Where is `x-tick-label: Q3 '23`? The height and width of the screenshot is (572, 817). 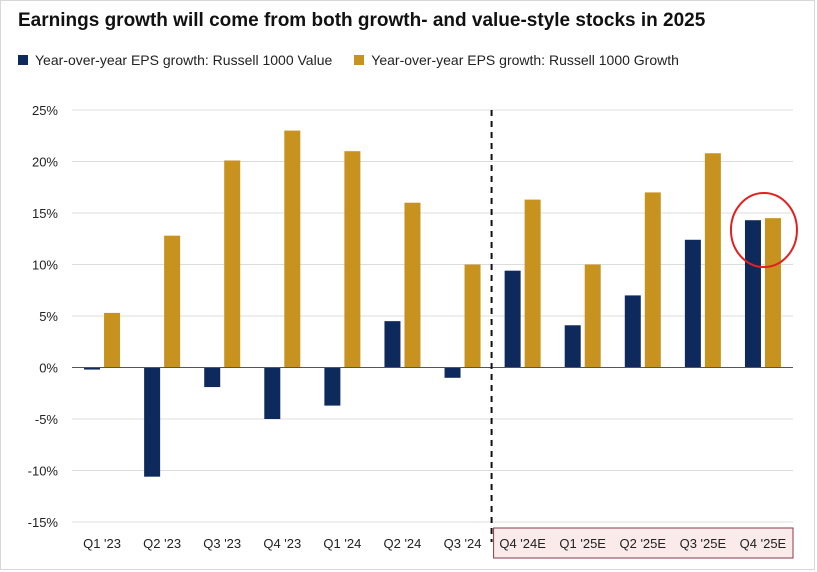
x-tick-label: Q3 '23 is located at coordinates (222, 543).